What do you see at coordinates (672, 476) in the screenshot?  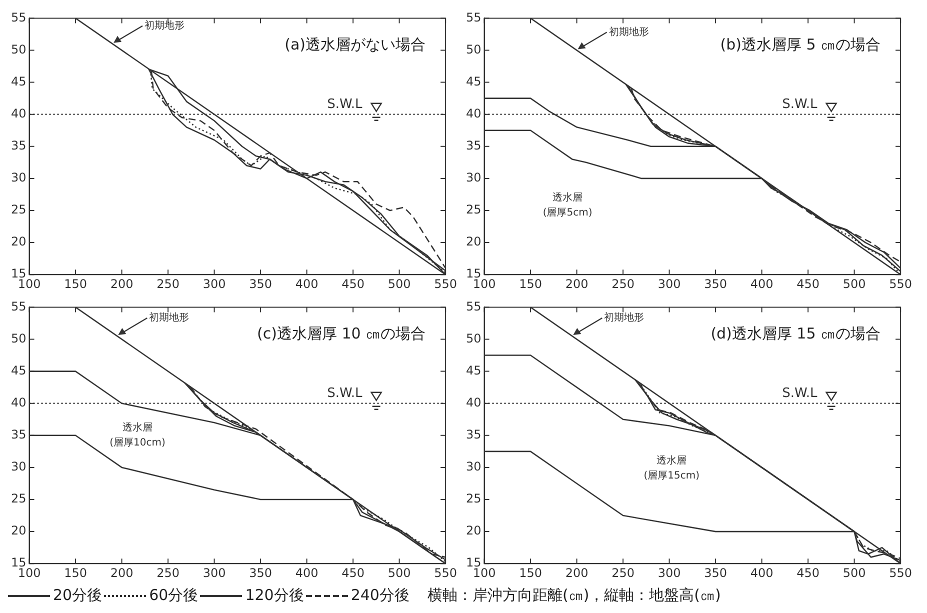 I see `annotation: (層厚15cm)` at bounding box center [672, 476].